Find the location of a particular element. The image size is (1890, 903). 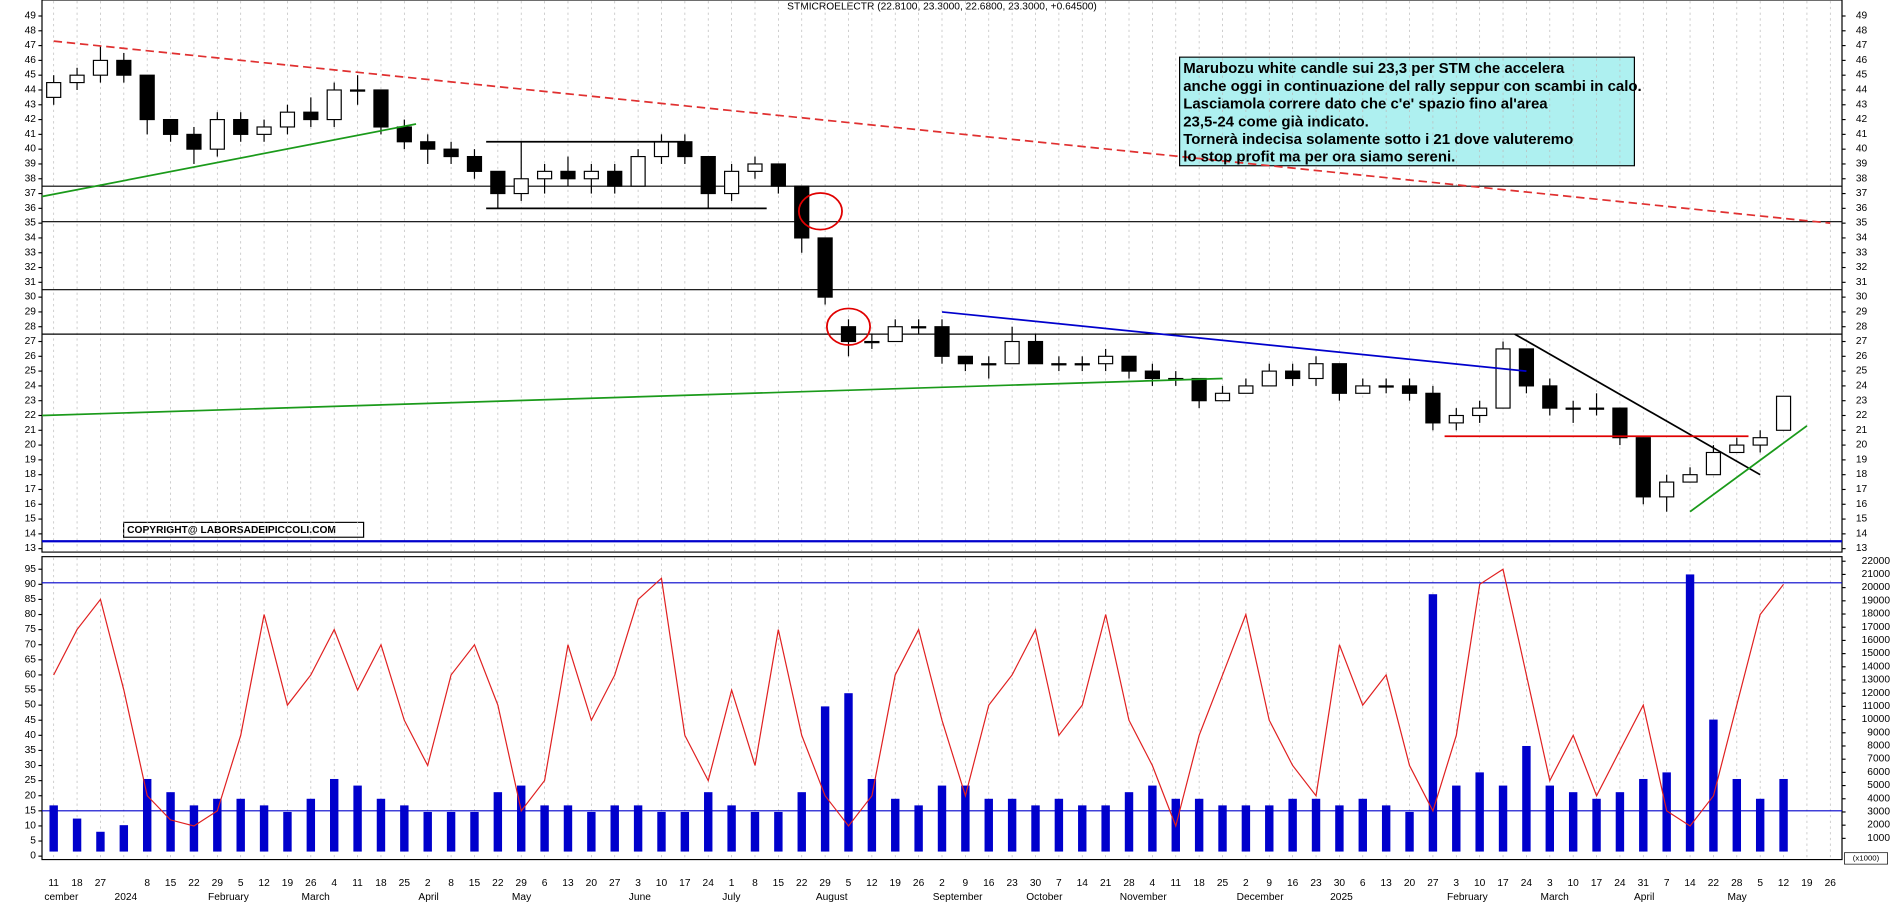

y-tick-label: 23 is located at coordinates (1862, 400).